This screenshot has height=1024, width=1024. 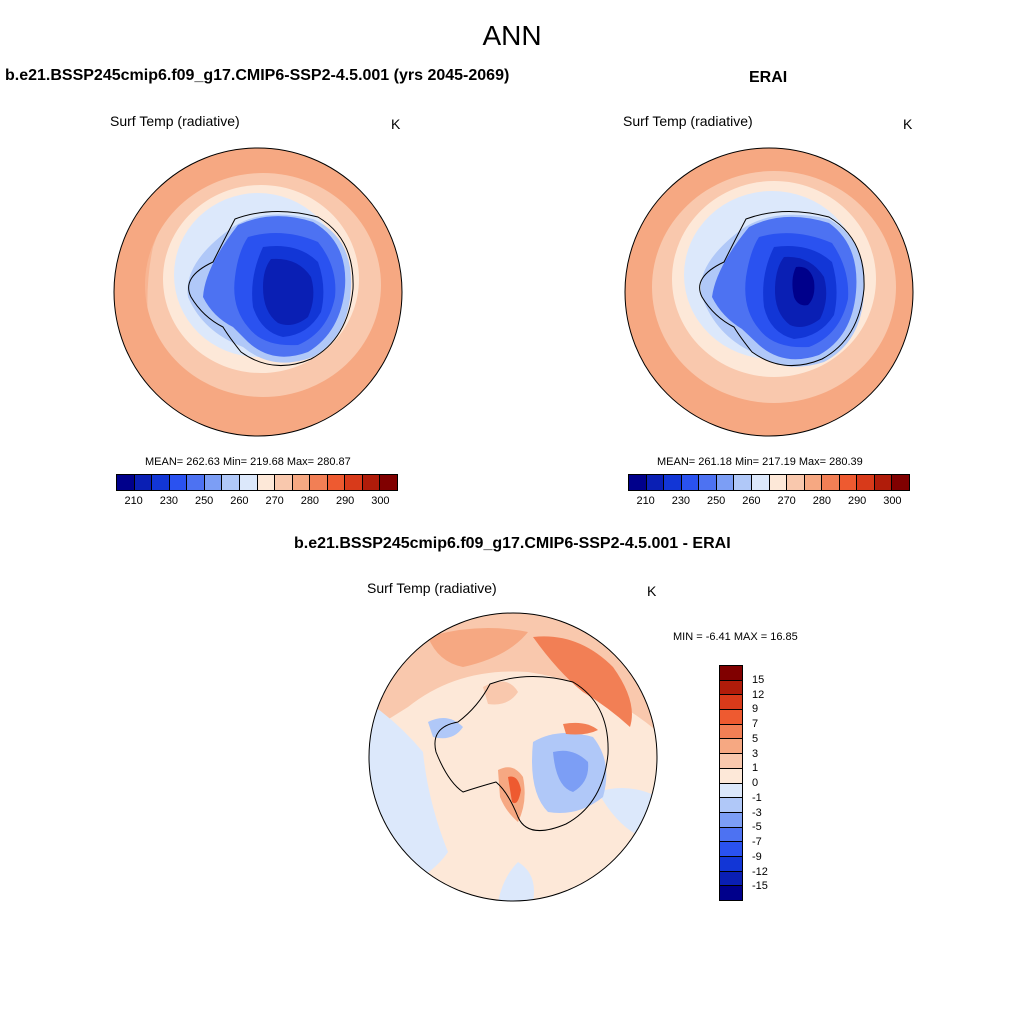 What do you see at coordinates (432, 588) in the screenshot?
I see `diff-variable-label: Surf Temp (radiative)` at bounding box center [432, 588].